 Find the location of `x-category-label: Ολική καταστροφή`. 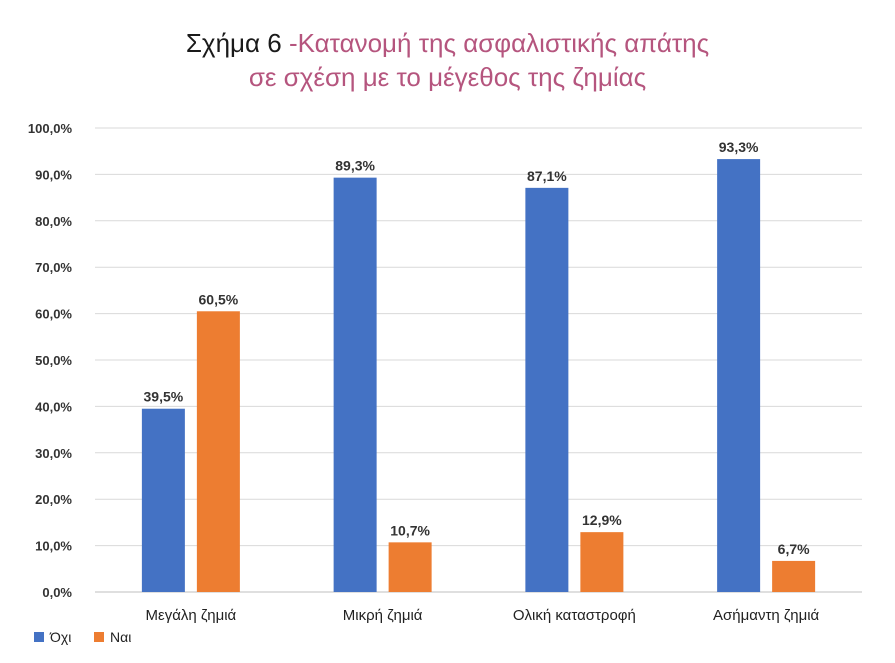

x-category-label: Ολική καταστροφή is located at coordinates (574, 615).